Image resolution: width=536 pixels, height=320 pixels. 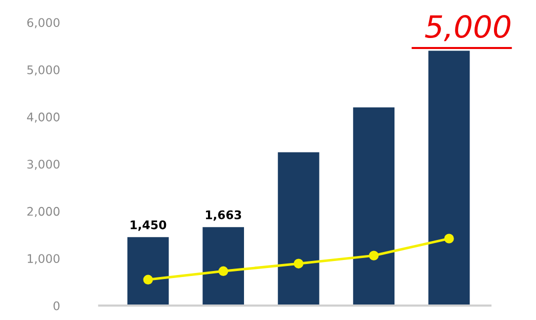 I want to click on y-tick-label: 6,000, so click(x=43, y=23).